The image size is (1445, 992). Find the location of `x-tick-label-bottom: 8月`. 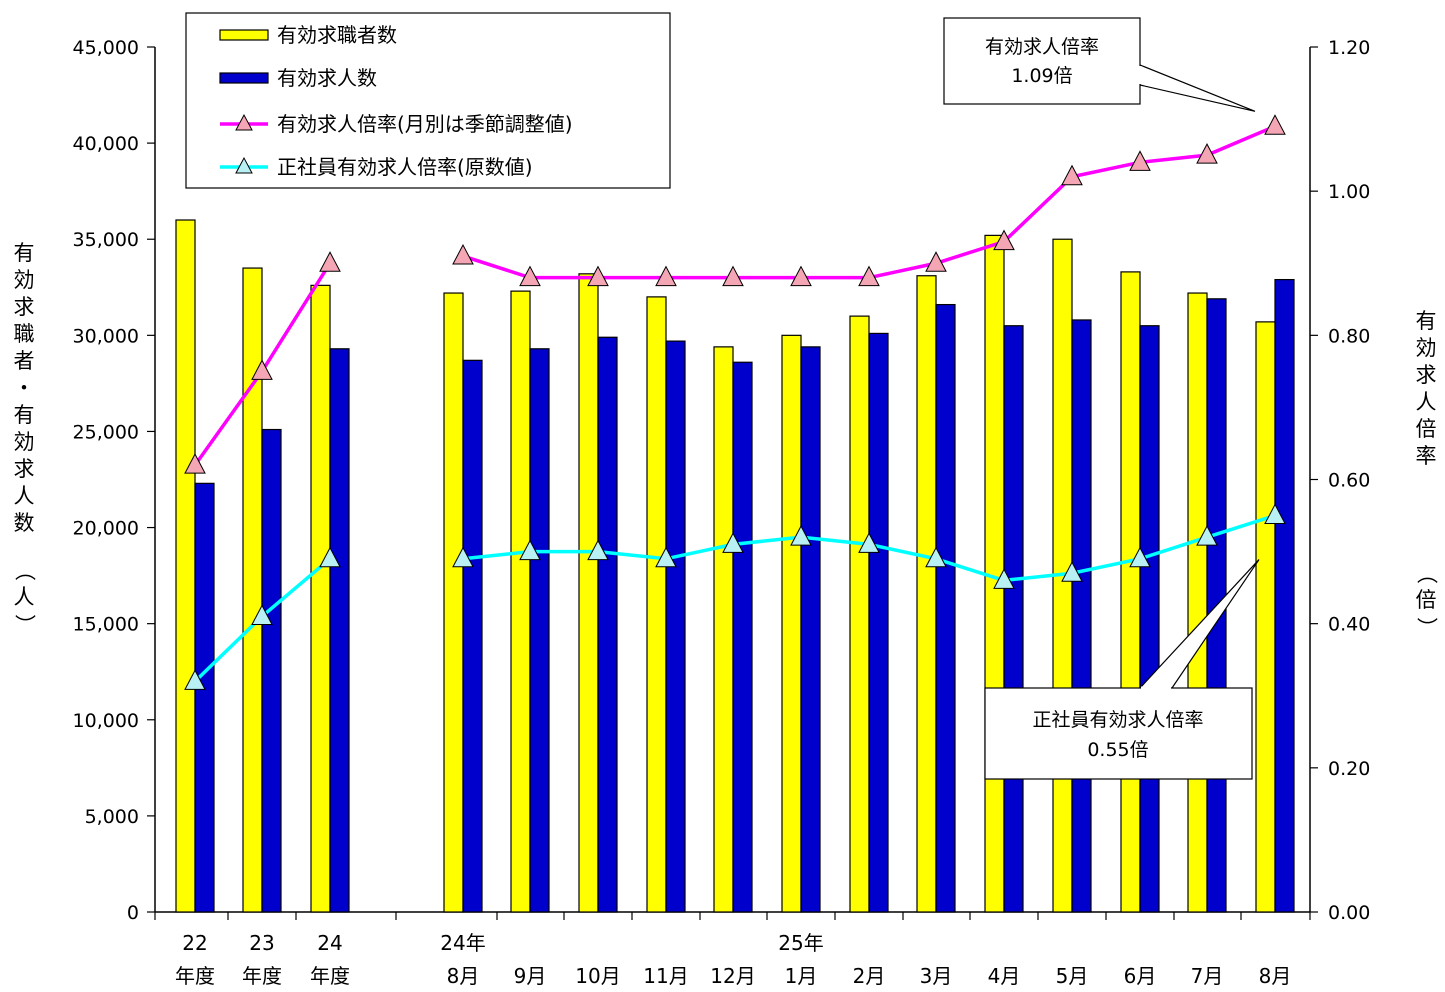

x-tick-label-bottom: 8月 is located at coordinates (463, 976).